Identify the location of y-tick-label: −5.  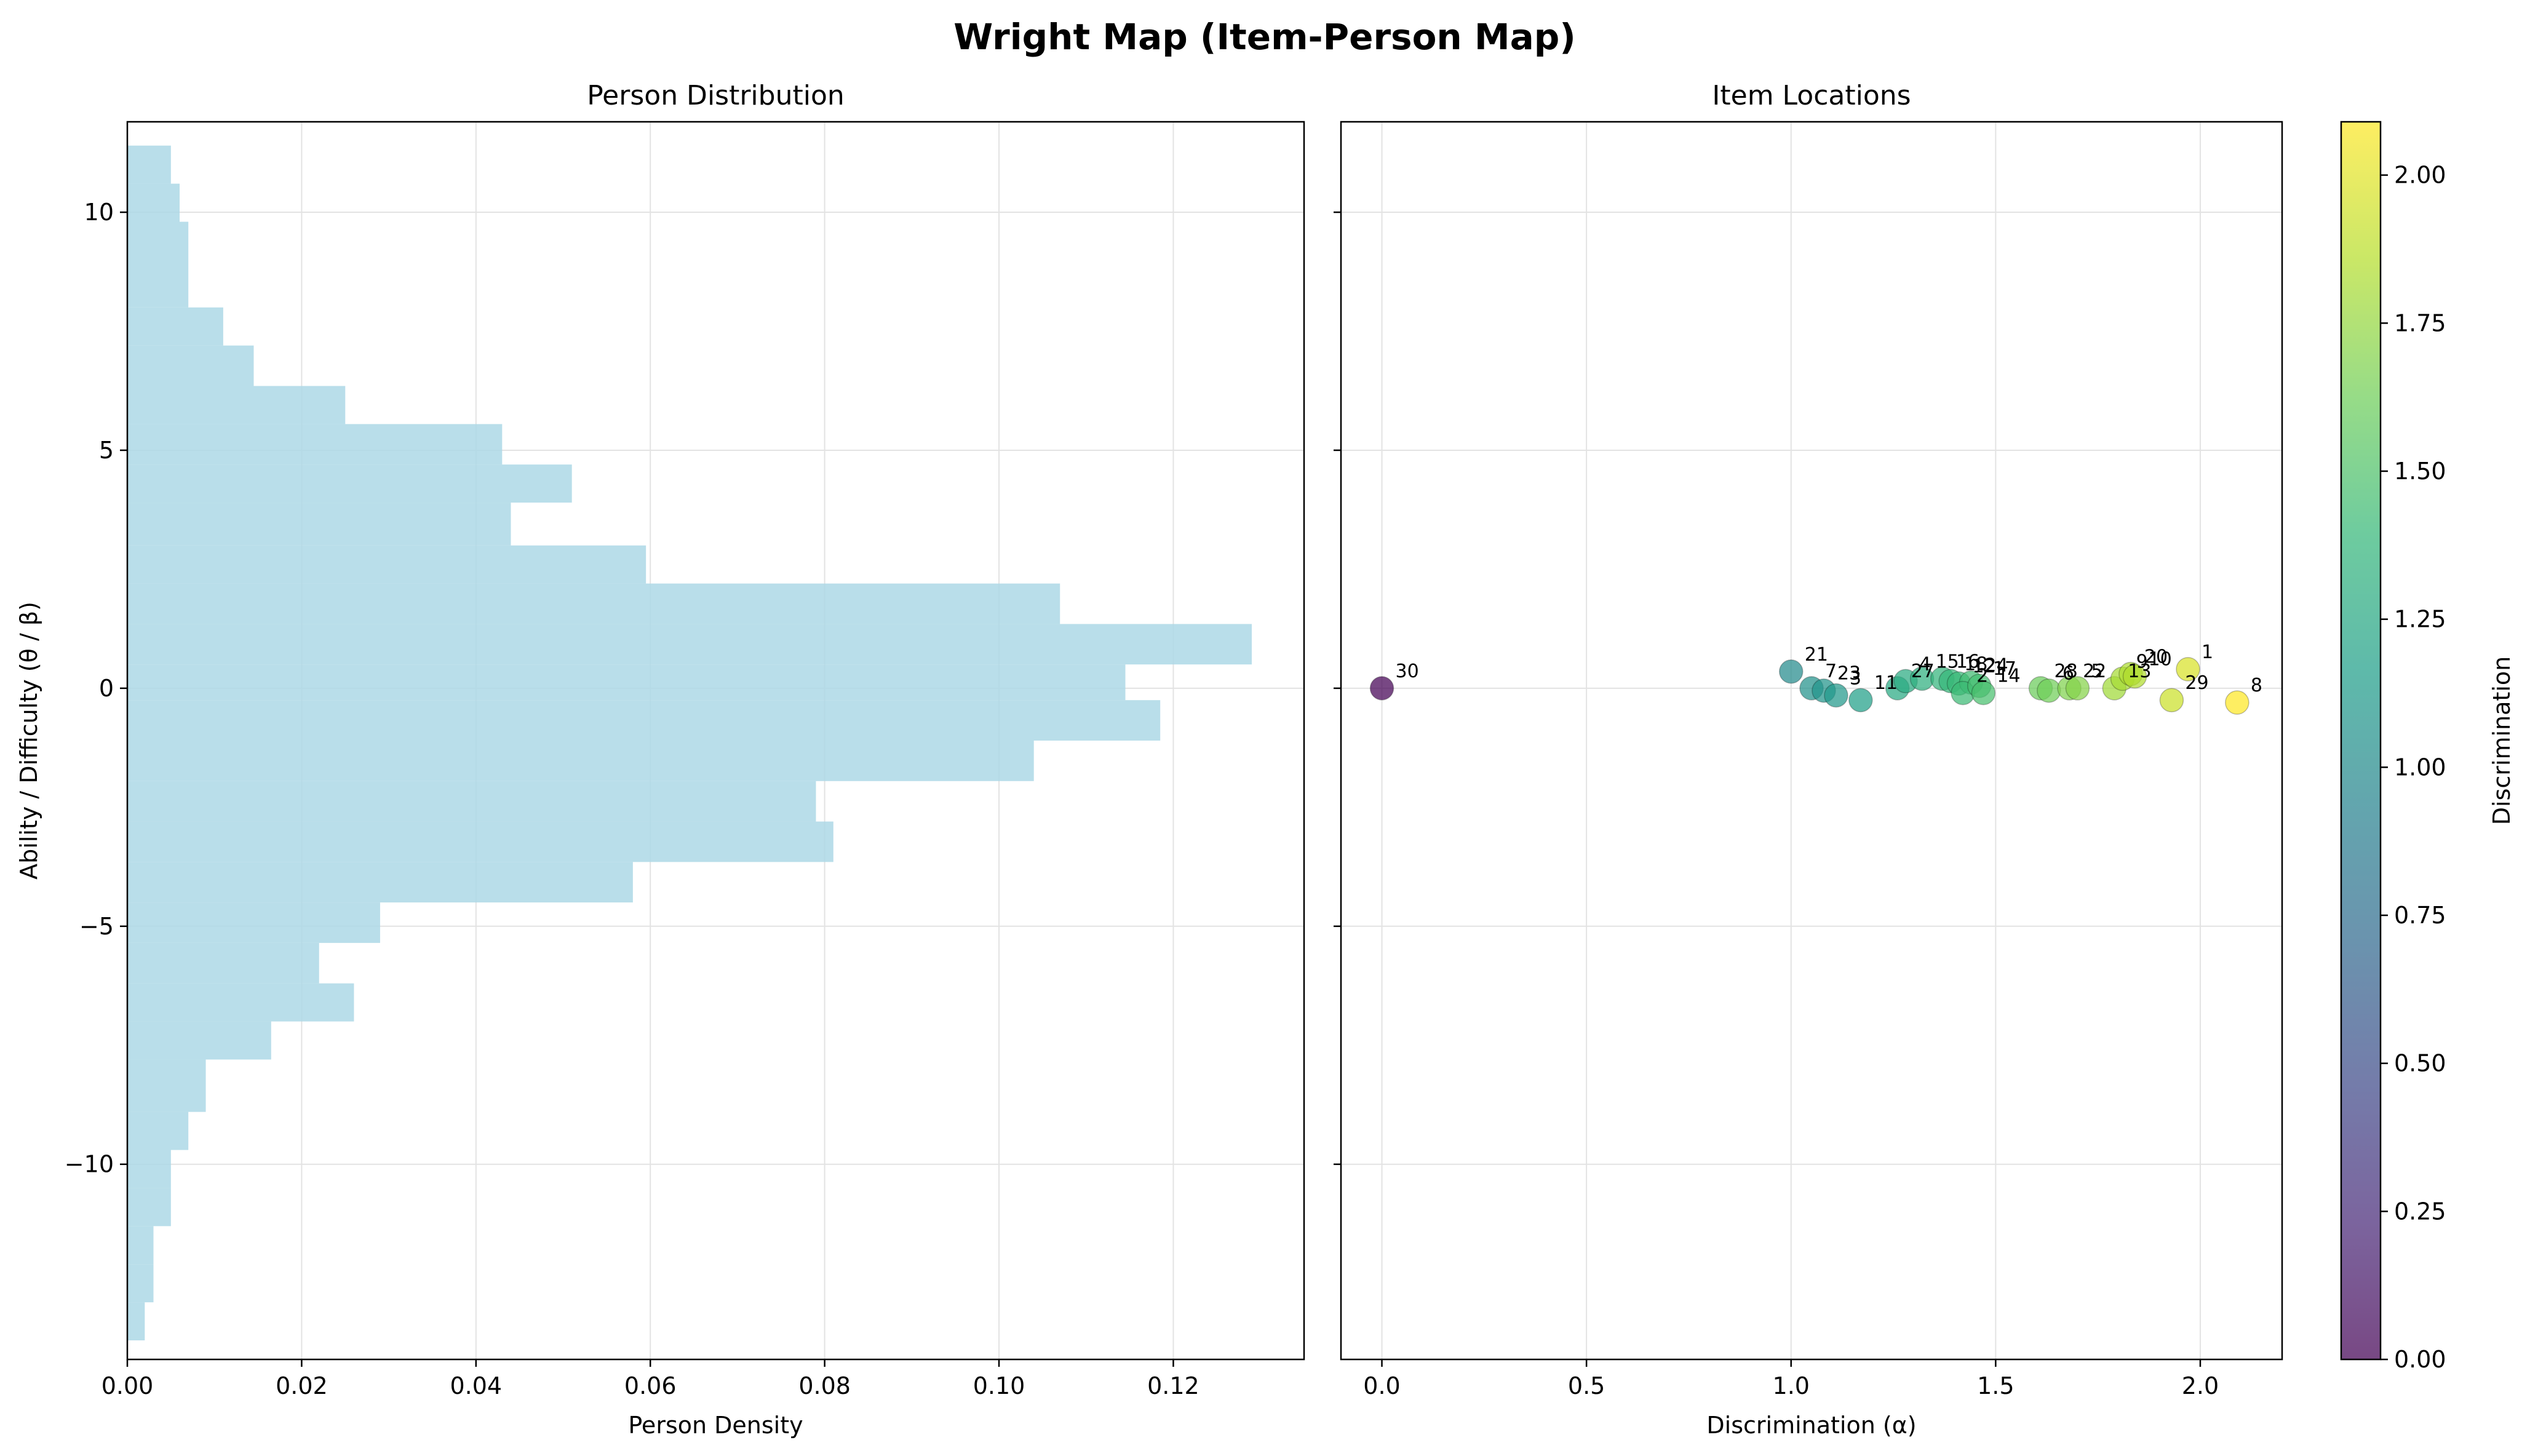
(96, 927).